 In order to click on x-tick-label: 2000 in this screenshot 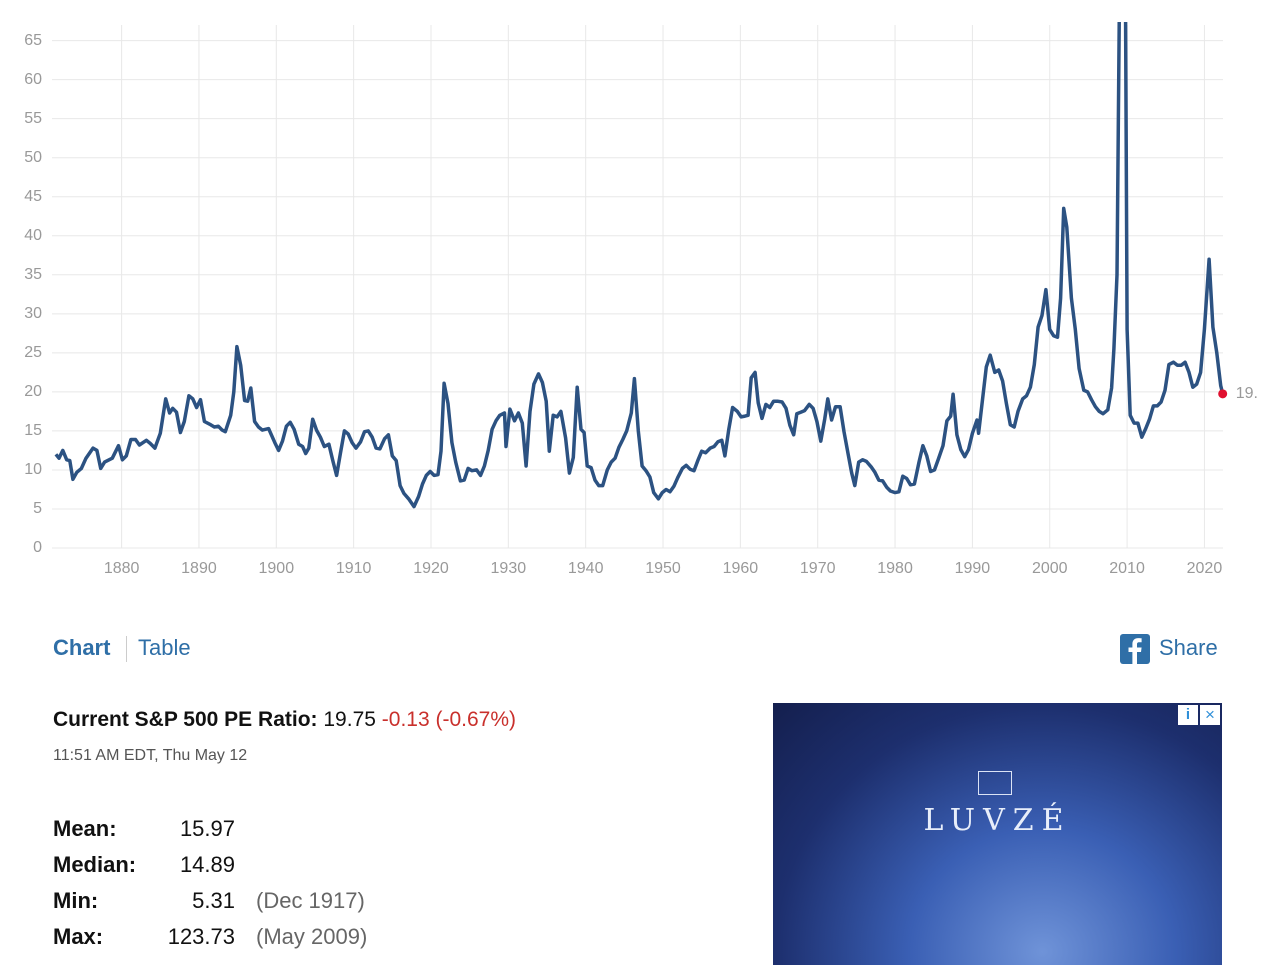, I will do `click(1050, 568)`.